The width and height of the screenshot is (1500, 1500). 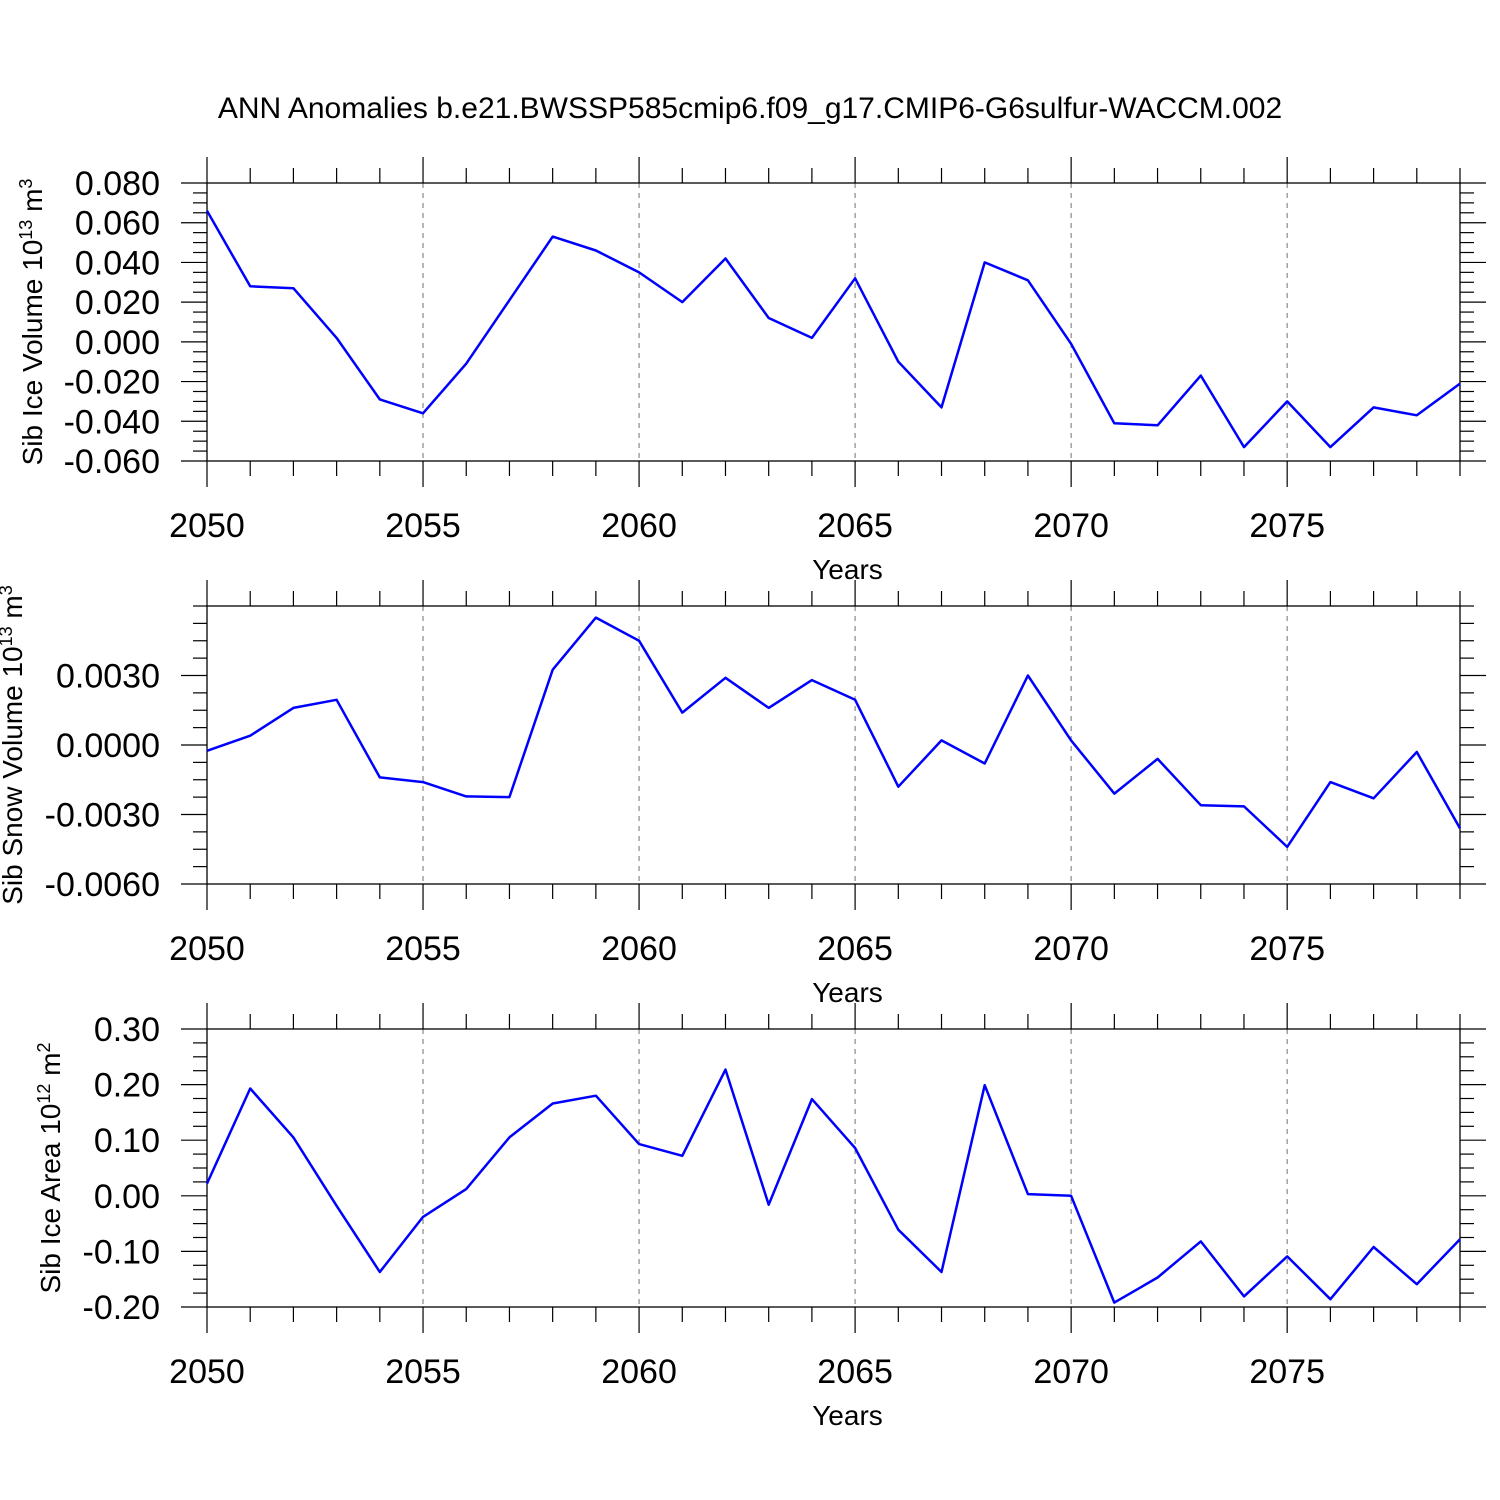 I want to click on y-tick-label: 0.20, so click(x=127, y=1086).